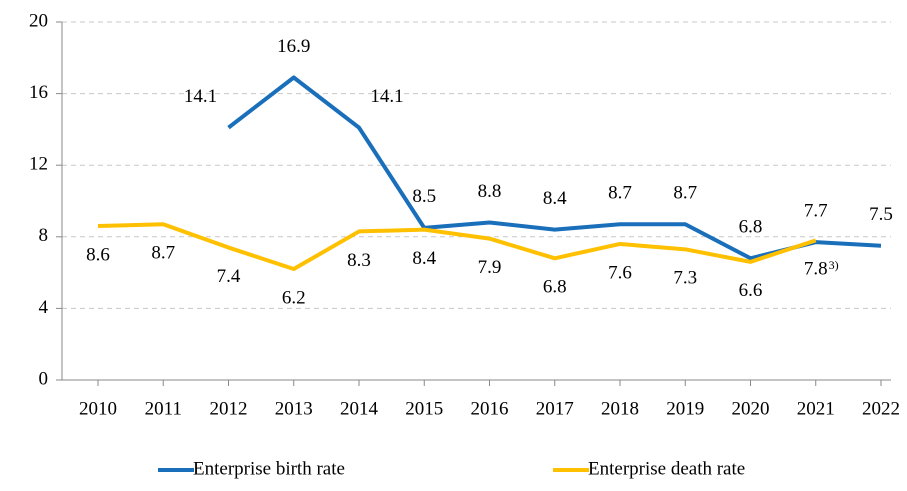 The width and height of the screenshot is (907, 491). What do you see at coordinates (424, 408) in the screenshot?
I see `x-tick-label: 2015` at bounding box center [424, 408].